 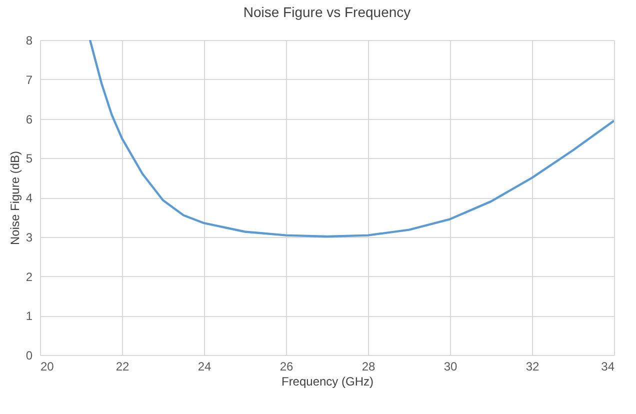 What do you see at coordinates (123, 367) in the screenshot?
I see `x-tick-label: 22` at bounding box center [123, 367].